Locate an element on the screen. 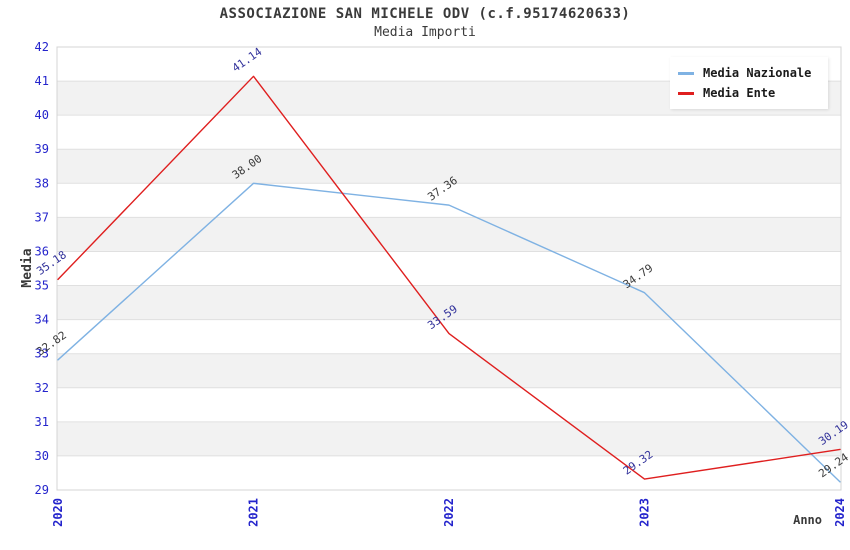  y-tick-label: 40 is located at coordinates (42, 115).